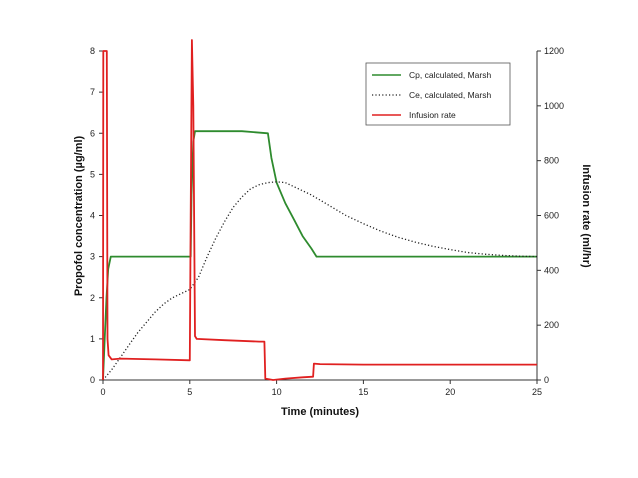 The width and height of the screenshot is (638, 478). What do you see at coordinates (450, 95) in the screenshot?
I see `legend-label-ce: Ce, calculated, Marsh` at bounding box center [450, 95].